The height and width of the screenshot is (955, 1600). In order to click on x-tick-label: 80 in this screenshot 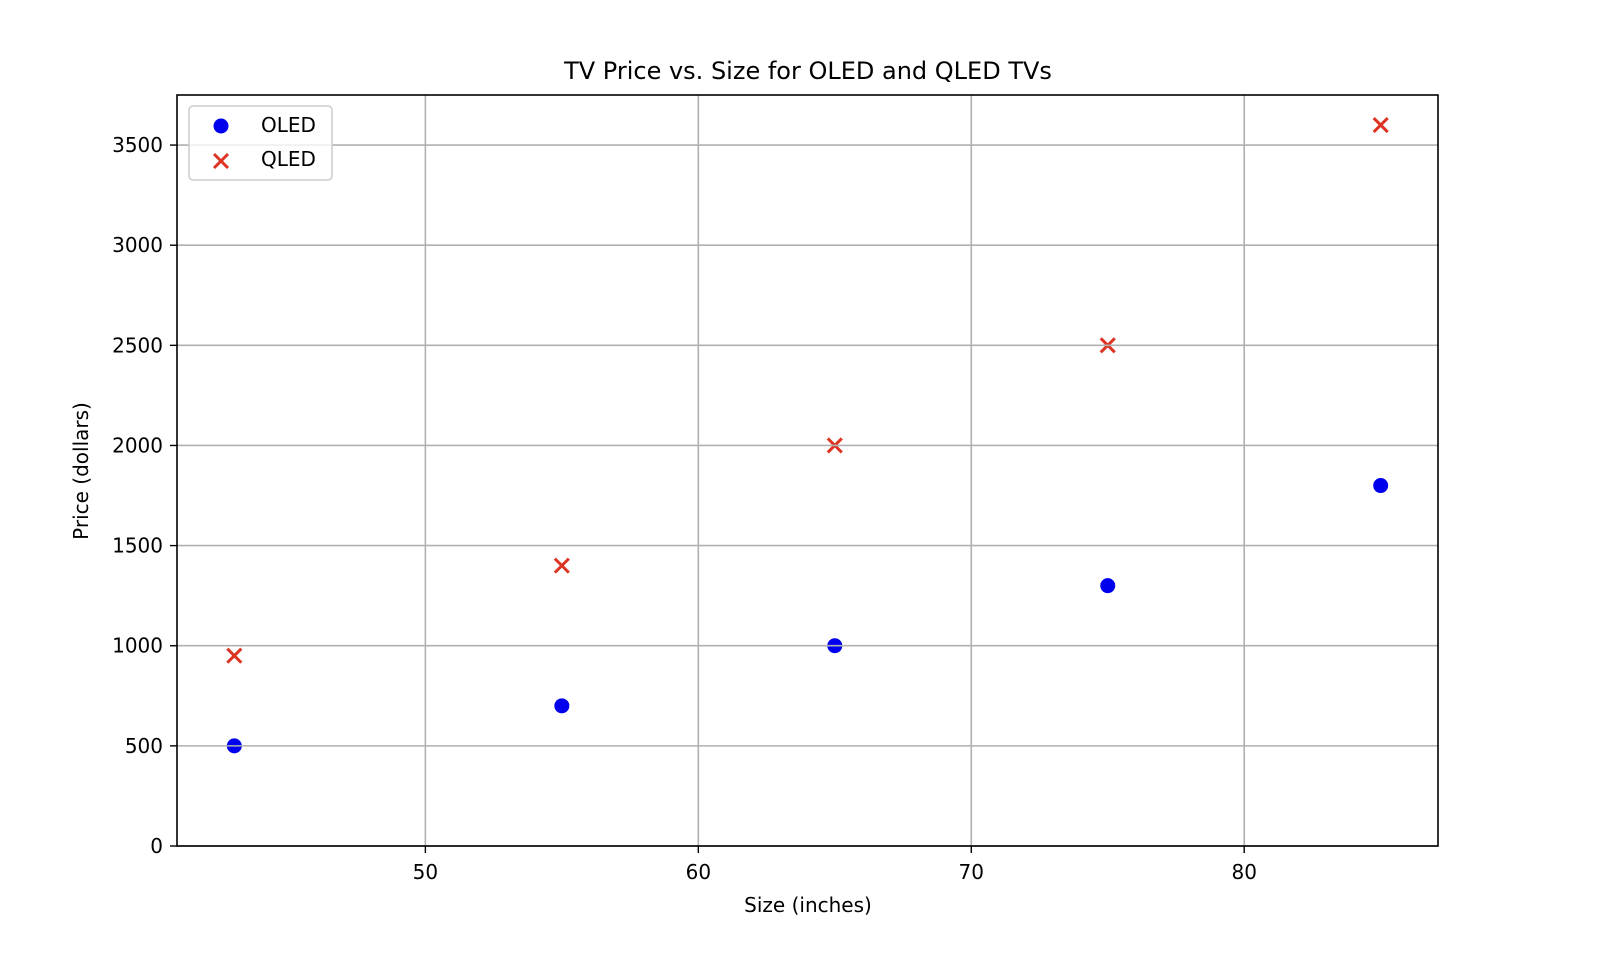, I will do `click(1243, 872)`.